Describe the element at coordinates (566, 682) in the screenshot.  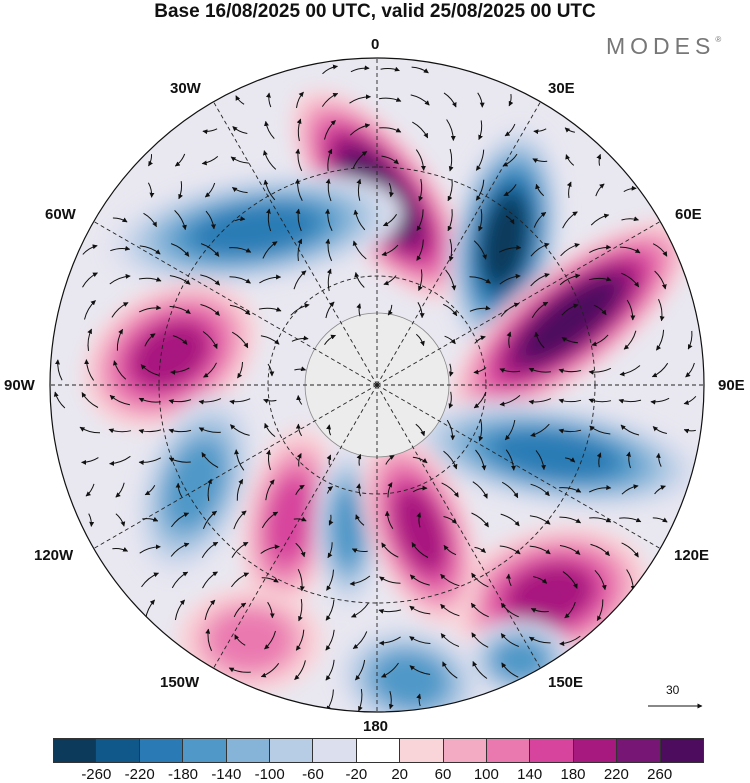
I see `lon-label-150e: 150E` at that location.